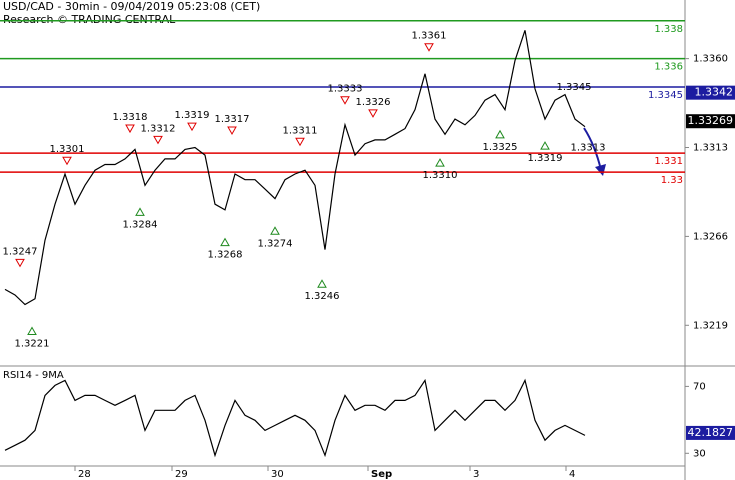 Image resolution: width=735 pixels, height=480 pixels. Describe the element at coordinates (665, 95) in the screenshot. I see `level-label: 1.3345` at that location.